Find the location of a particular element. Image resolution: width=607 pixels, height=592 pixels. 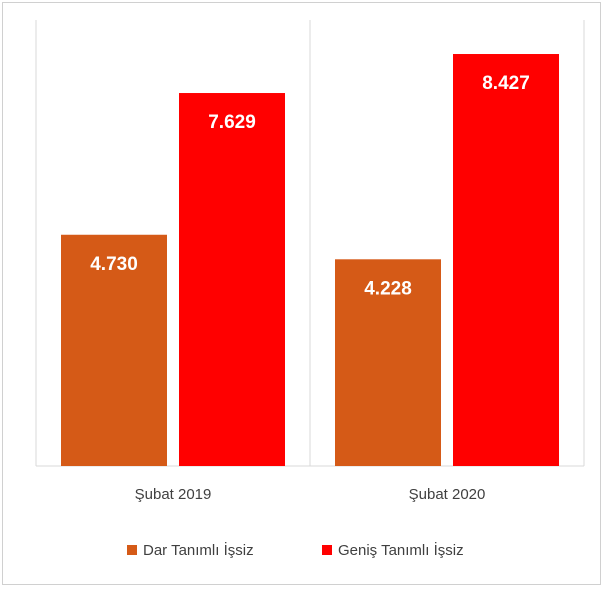

data-label: 4.228 is located at coordinates (388, 288).